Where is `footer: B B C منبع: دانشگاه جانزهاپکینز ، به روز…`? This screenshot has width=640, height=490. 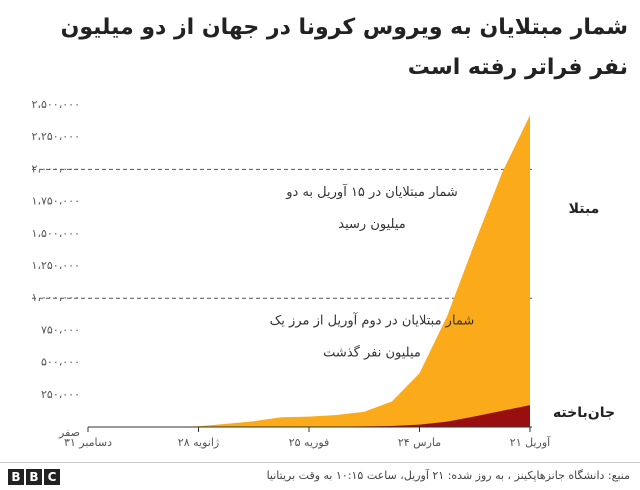 footer: B B C منبع: دانشگاه جانزهاپکینز ، به روز… is located at coordinates (320, 476).